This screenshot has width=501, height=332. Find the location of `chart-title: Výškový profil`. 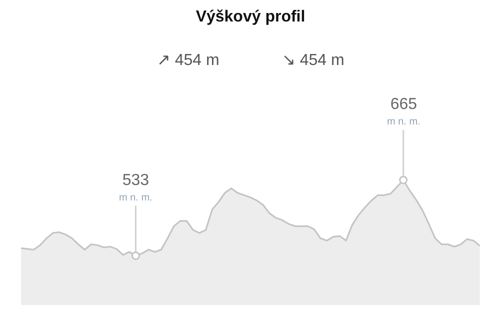

chart-title: Výškový profil is located at coordinates (251, 17).